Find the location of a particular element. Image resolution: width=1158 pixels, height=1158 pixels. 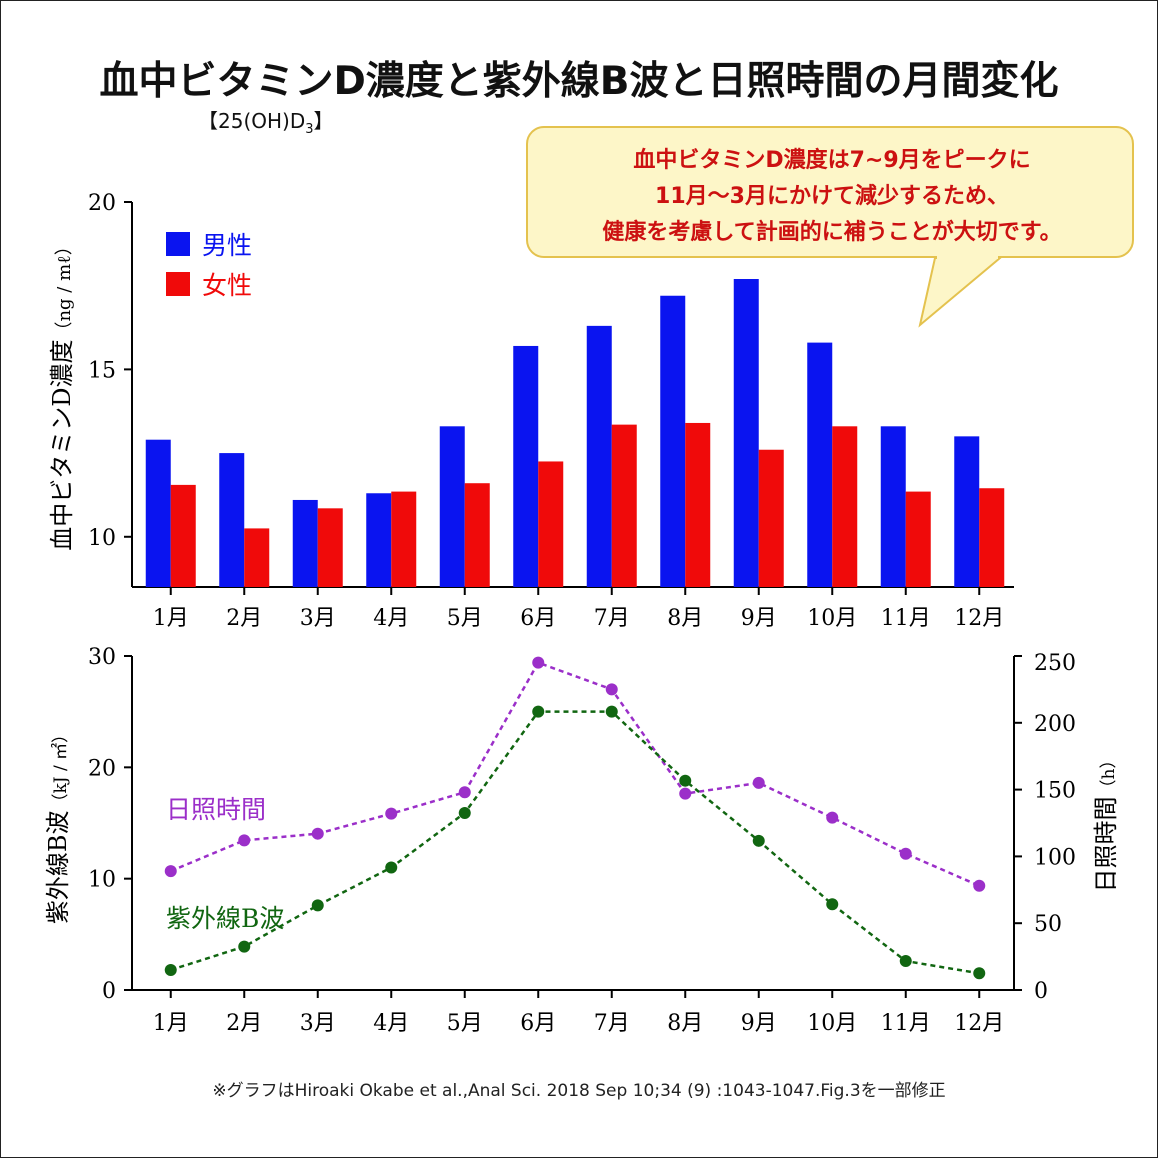

bar-x-tick-label: 7月 is located at coordinates (612, 618).